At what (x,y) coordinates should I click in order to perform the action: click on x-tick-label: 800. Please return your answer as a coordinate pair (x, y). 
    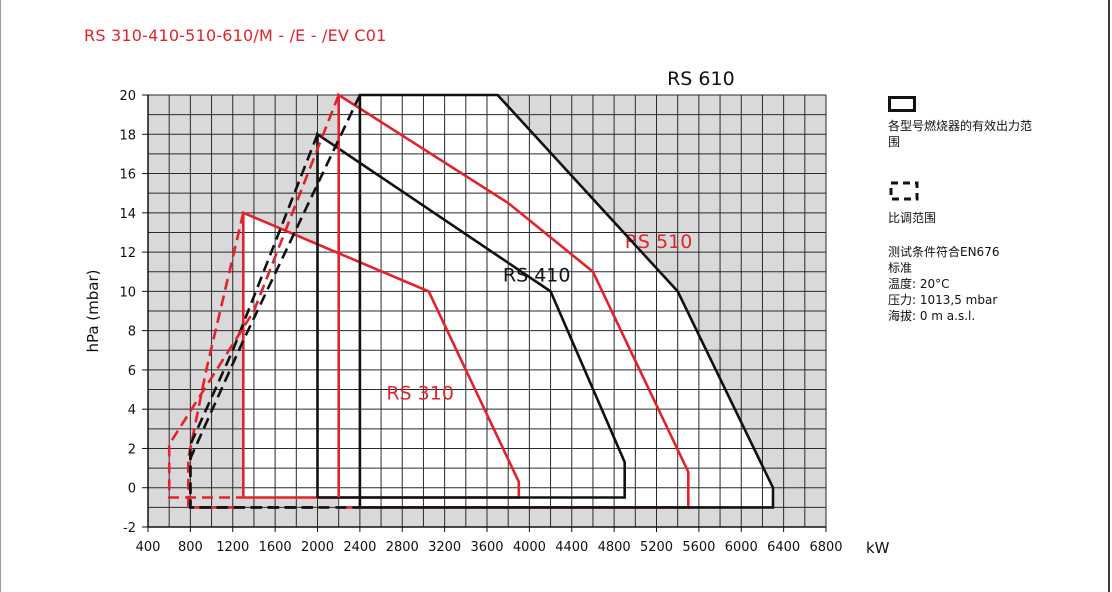
    Looking at the image, I should click on (190, 547).